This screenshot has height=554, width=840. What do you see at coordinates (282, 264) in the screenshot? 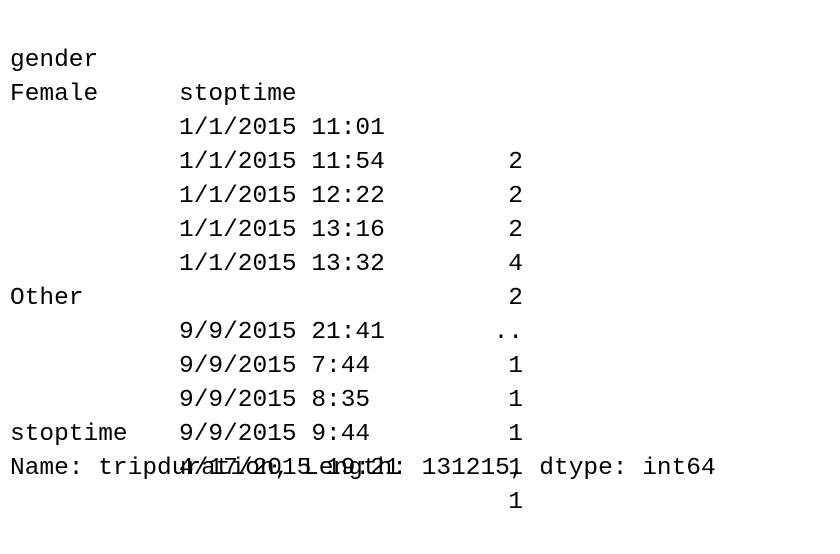
I see `stoptime-cell: 1/1/2015 13:32` at bounding box center [282, 264].